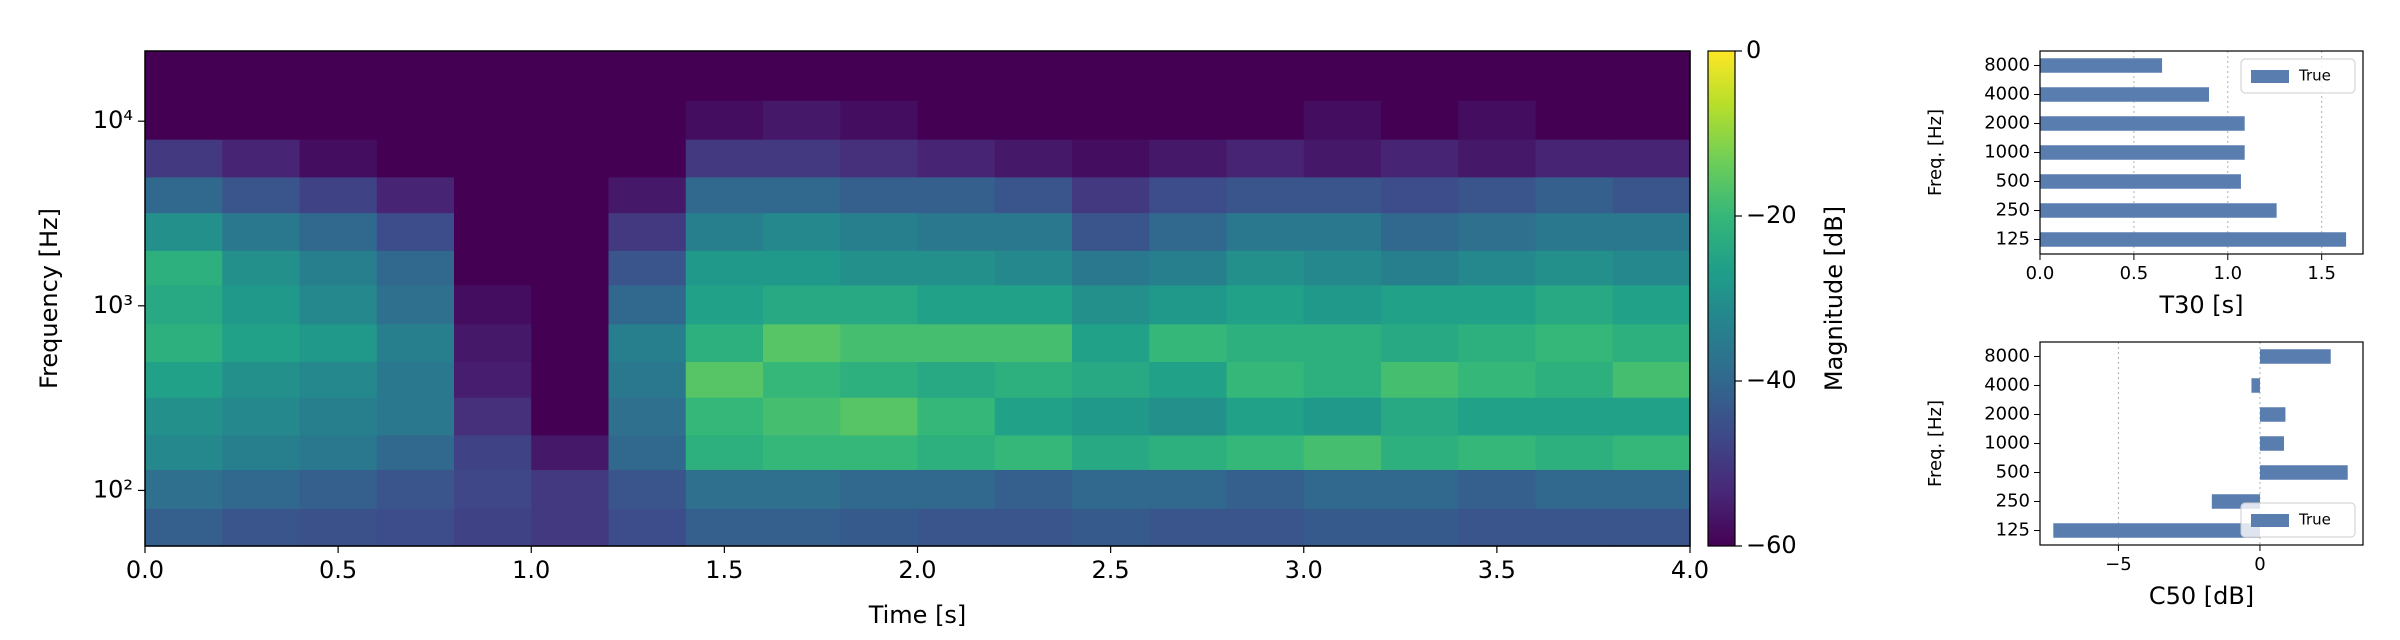 The width and height of the screenshot is (2400, 640). What do you see at coordinates (1304, 570) in the screenshot?
I see `x-tick-label: 3.0` at bounding box center [1304, 570].